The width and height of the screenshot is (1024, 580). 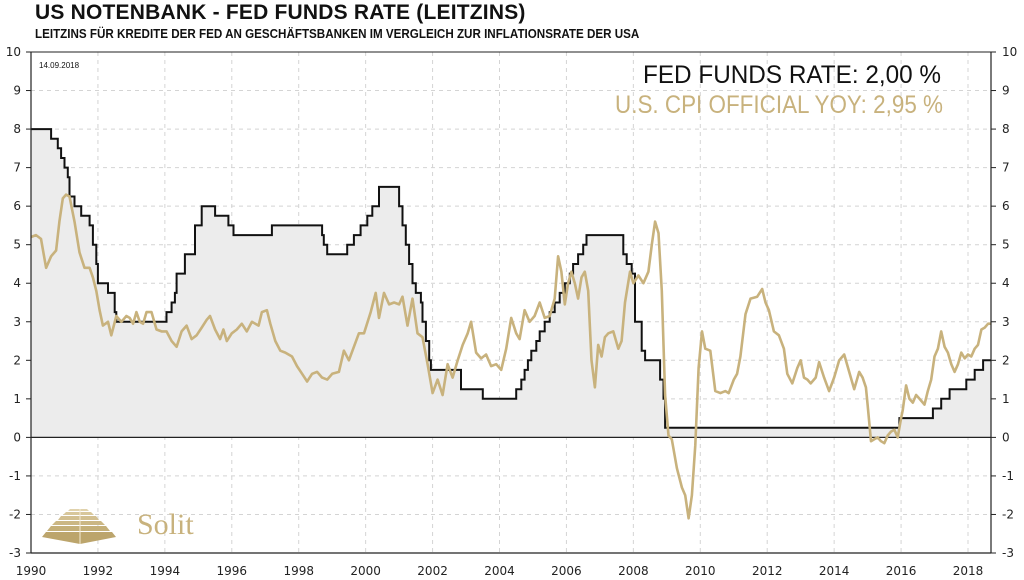 I want to click on y-tick-label-left: 4, so click(x=17, y=283).